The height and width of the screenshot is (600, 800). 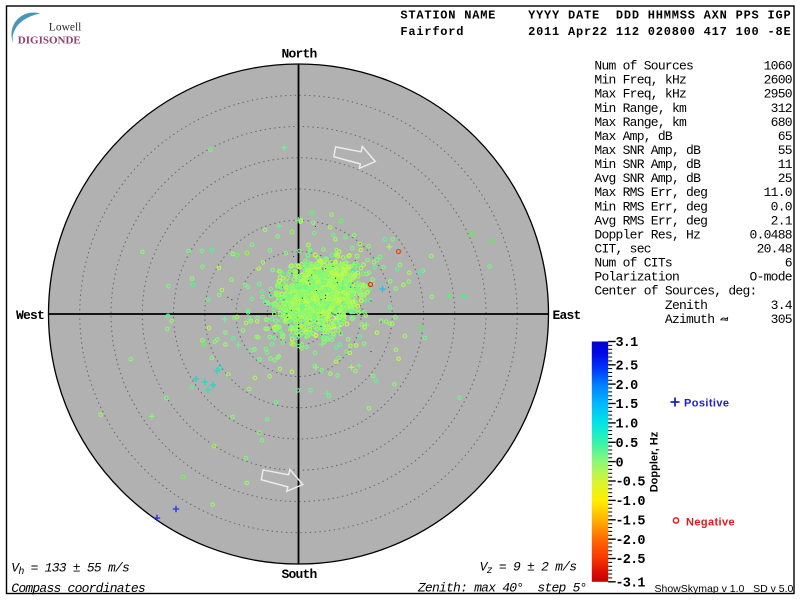 I want to click on svg-text: Azimuth 305, so click(x=692, y=319).